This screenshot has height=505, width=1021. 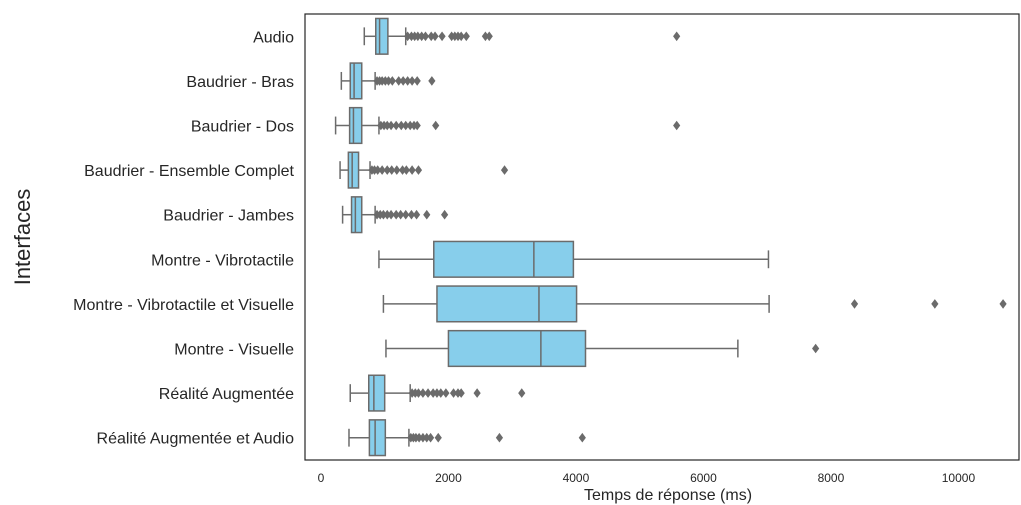 I want to click on category-label: Baudrier - Ensemble Complet, so click(x=189, y=171).